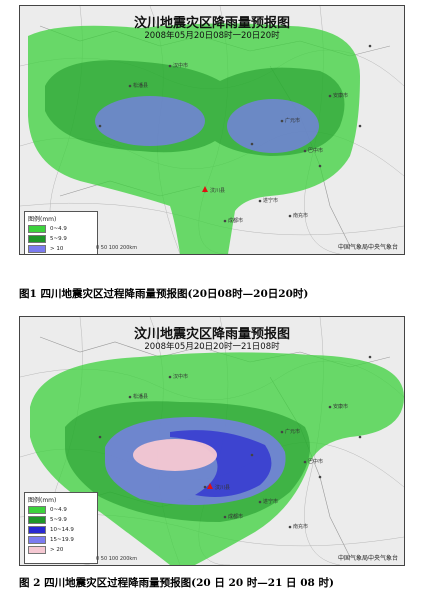  I want to click on legend-label: 10~14.9, so click(62, 530).